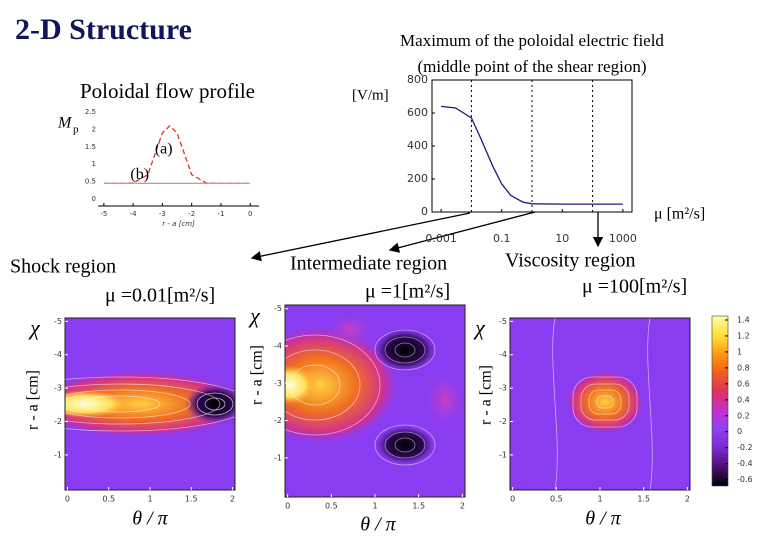 The height and width of the screenshot is (540, 780). Describe the element at coordinates (743, 319) in the screenshot. I see `colorbar-tick-label: 1.4` at that location.